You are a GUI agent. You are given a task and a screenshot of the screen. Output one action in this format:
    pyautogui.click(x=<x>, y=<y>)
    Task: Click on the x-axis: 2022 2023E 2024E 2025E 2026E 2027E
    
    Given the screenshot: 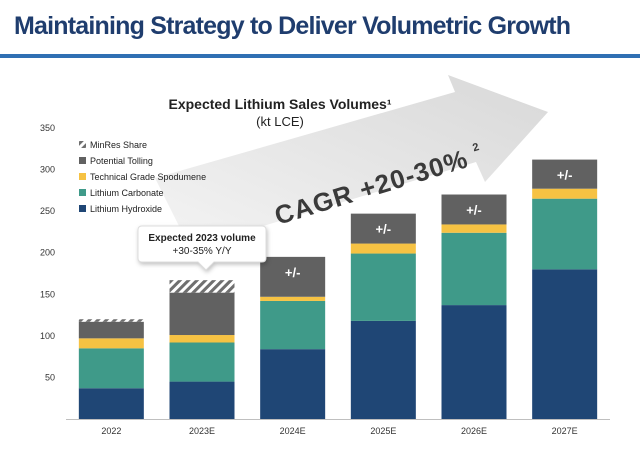 What is the action you would take?
    pyautogui.click(x=338, y=427)
    